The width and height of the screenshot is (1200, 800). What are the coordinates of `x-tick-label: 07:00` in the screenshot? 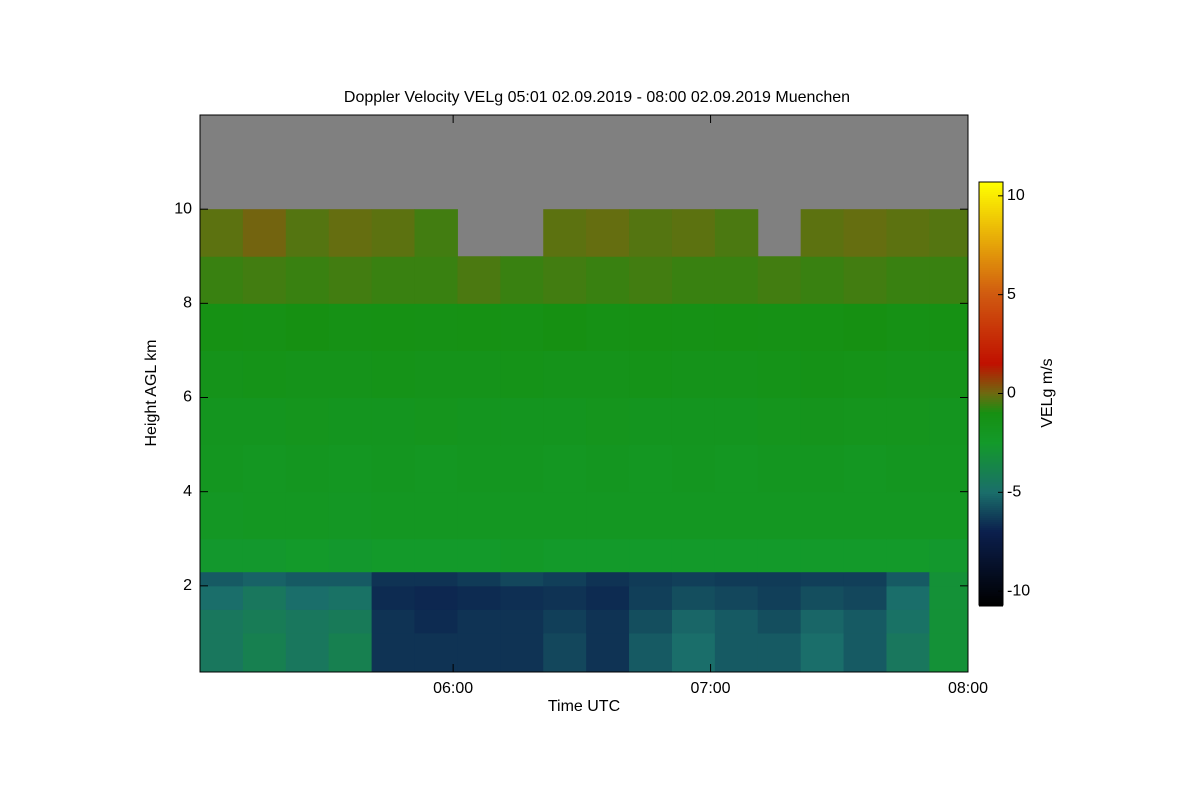 It's located at (711, 688).